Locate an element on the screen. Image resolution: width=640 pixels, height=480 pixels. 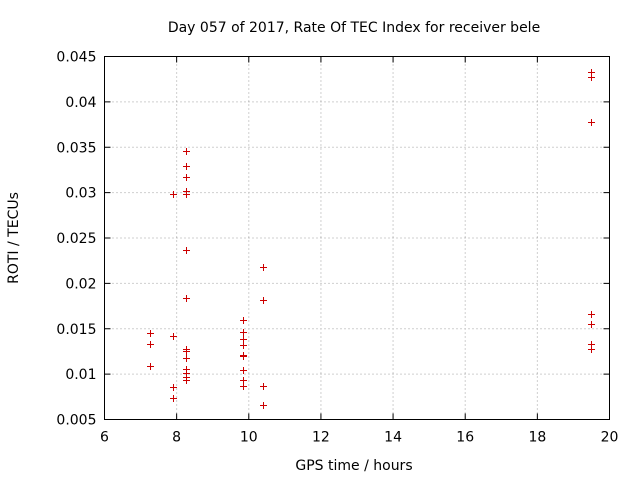
y-tick-label: 0.045 is located at coordinates (76, 58).